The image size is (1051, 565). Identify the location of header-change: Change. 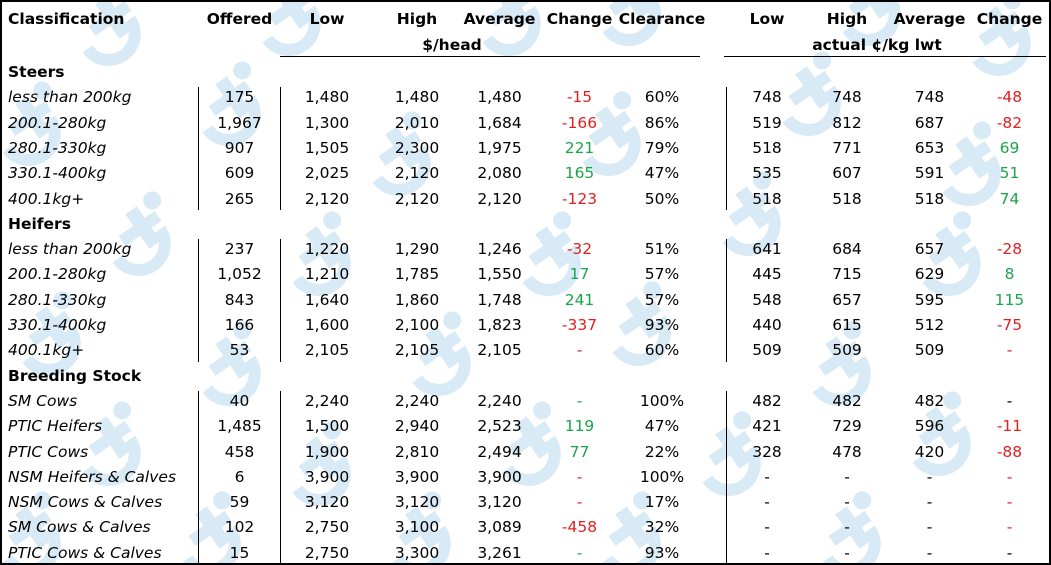
(579, 19).